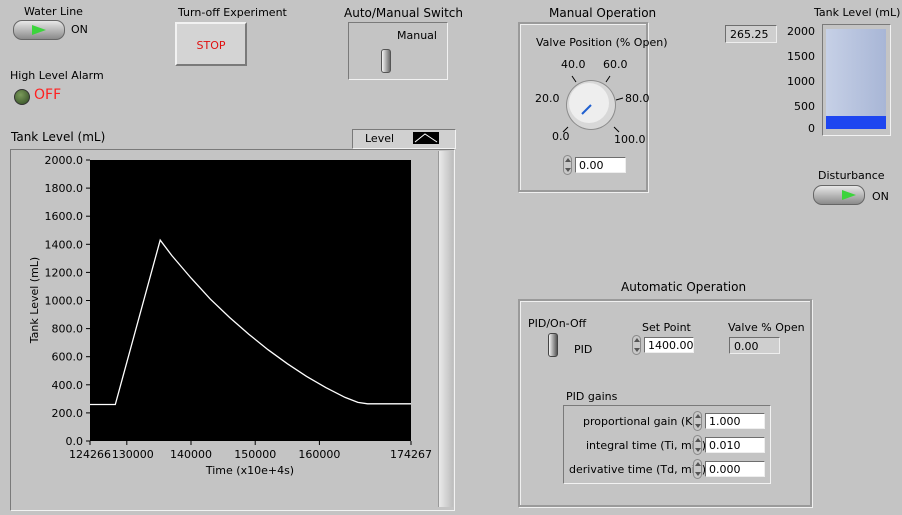 Image resolution: width=902 pixels, height=515 pixels. I want to click on water-line-state: ON, so click(79, 29).